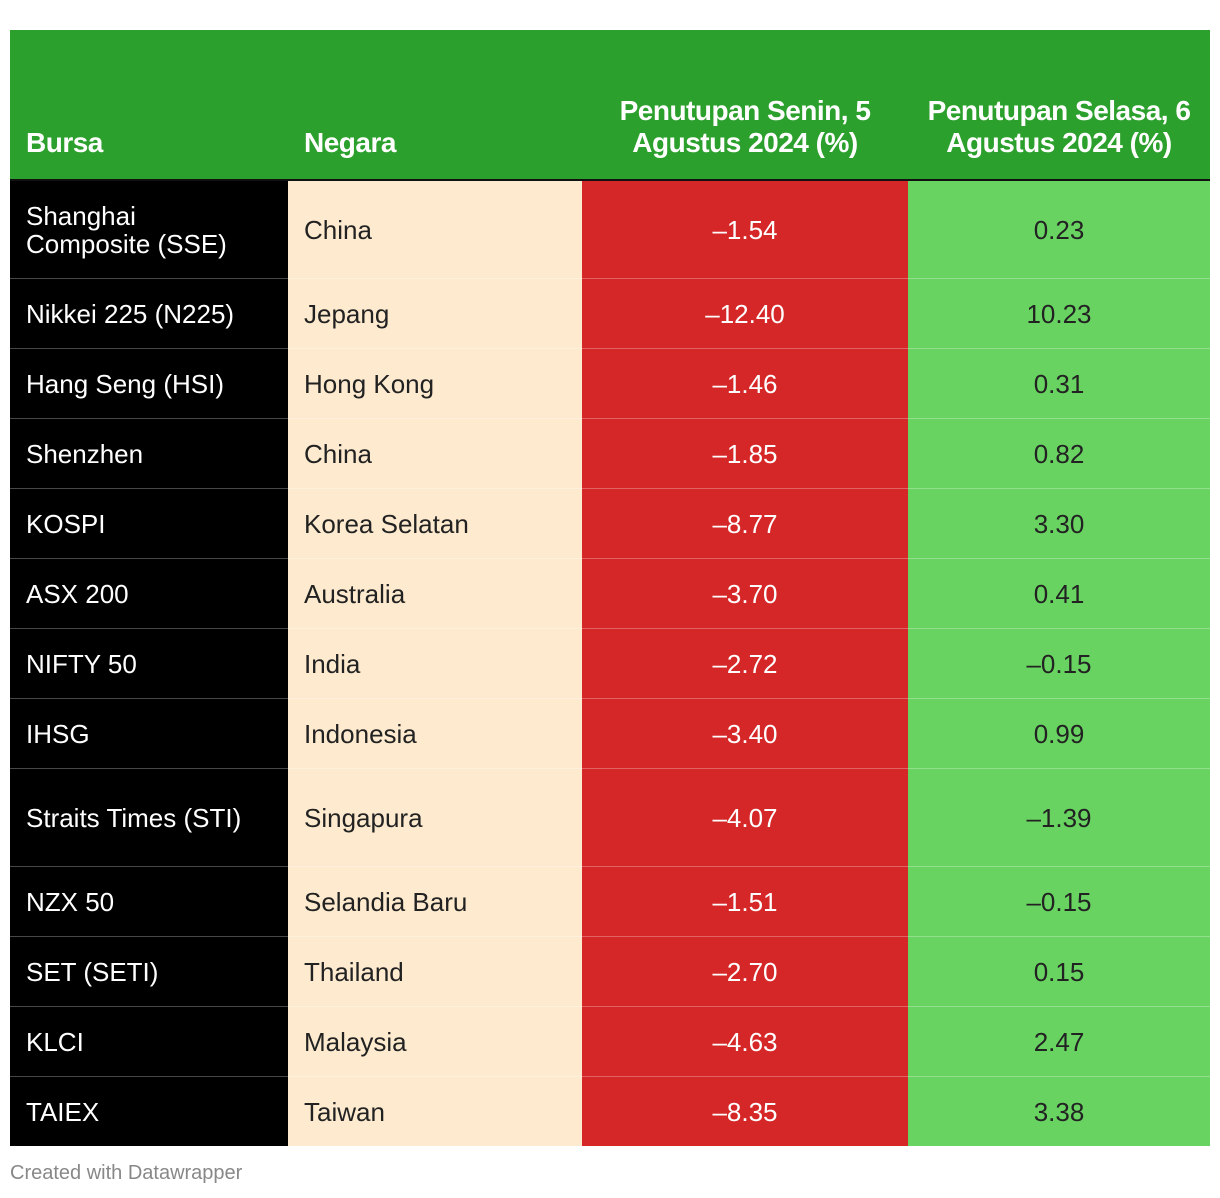 The height and width of the screenshot is (1198, 1220). I want to click on table-row: NIFTY 50 India –2.72 –0.15, so click(610, 663).